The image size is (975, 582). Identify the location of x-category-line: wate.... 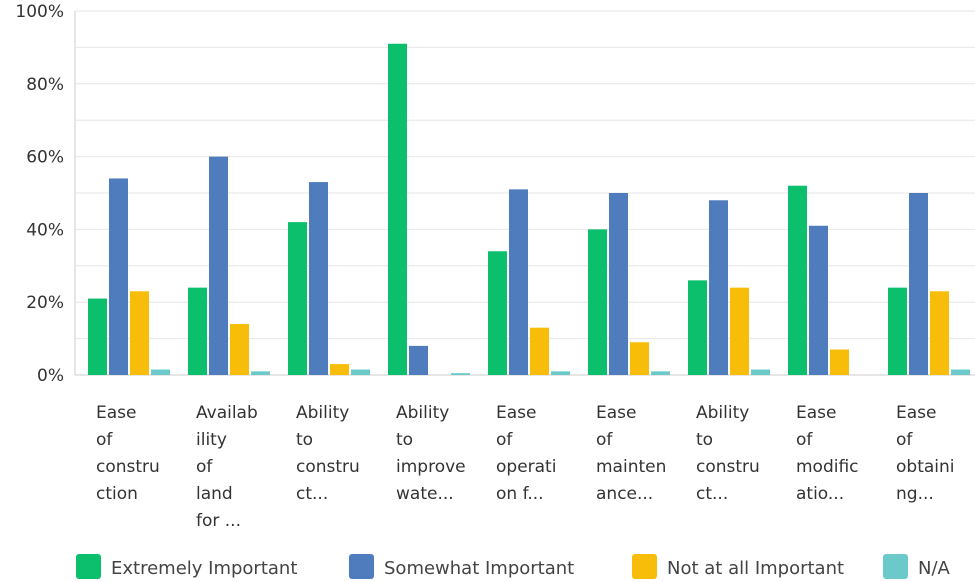
(425, 494).